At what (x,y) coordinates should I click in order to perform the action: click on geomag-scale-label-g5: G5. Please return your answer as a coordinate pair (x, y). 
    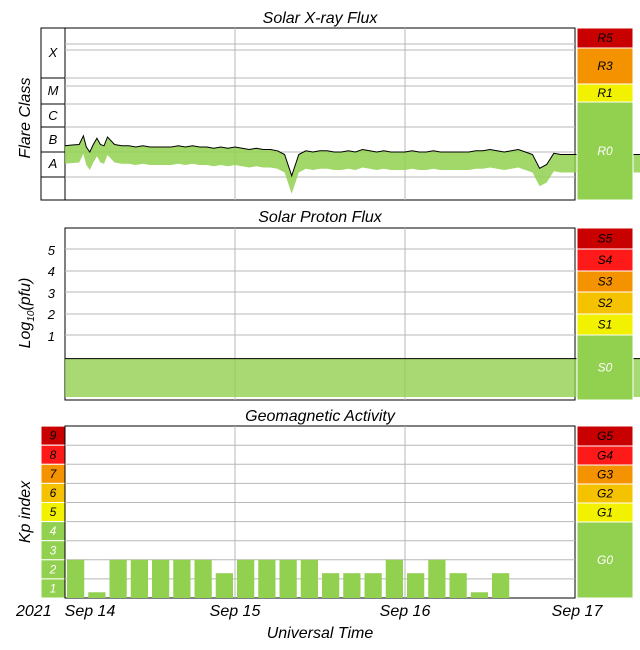
    Looking at the image, I should click on (605, 436).